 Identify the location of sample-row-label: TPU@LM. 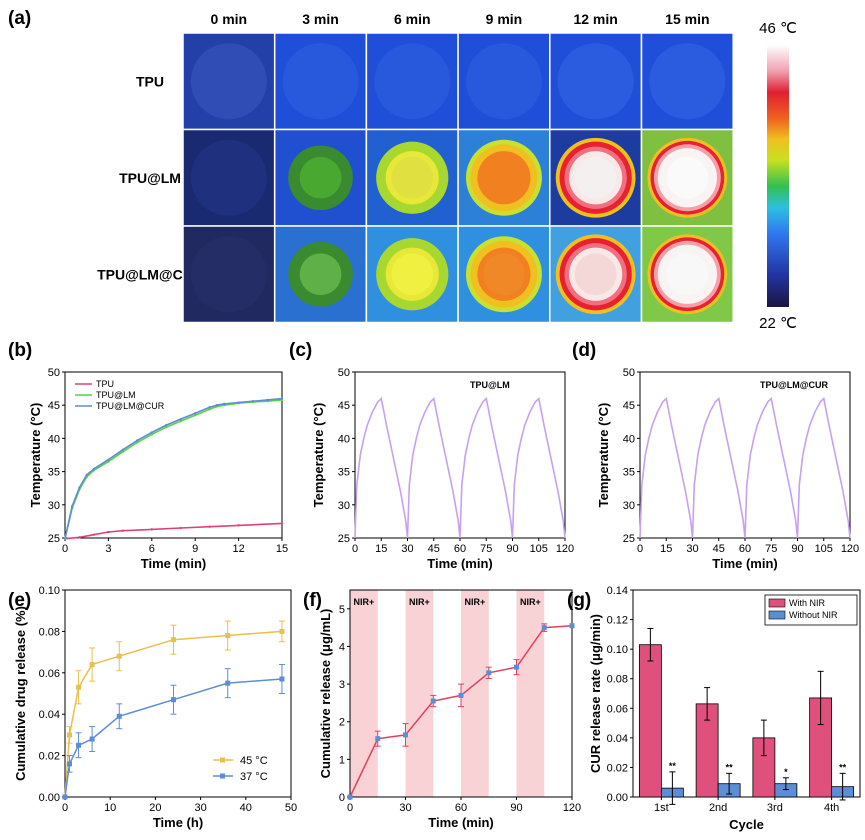
(150, 178).